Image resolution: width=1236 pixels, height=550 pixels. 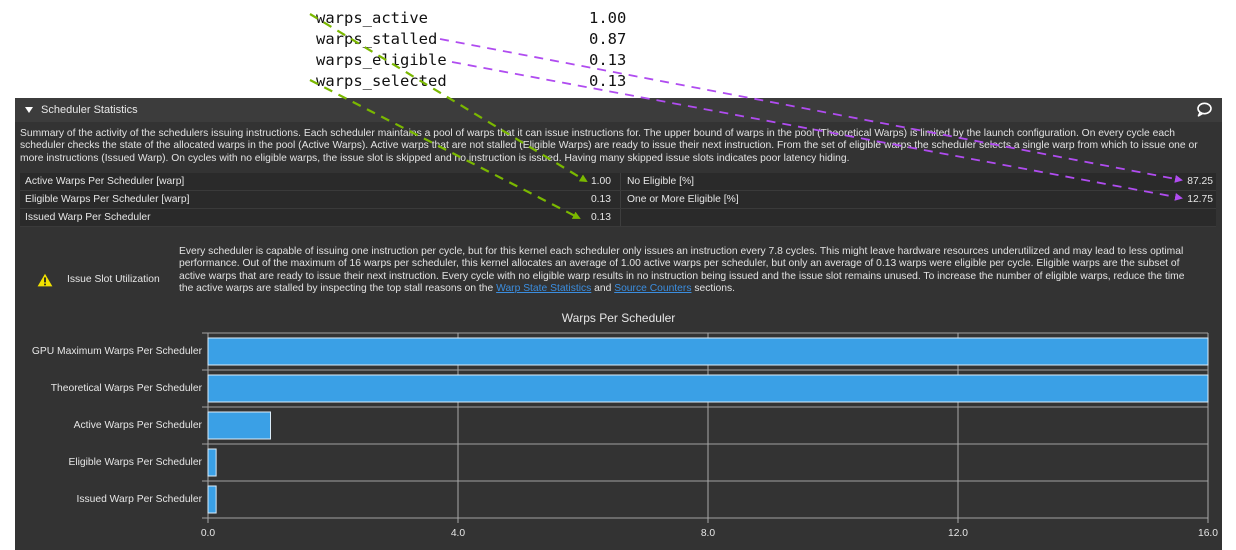 I want to click on x-tick-label: 0.0, so click(x=208, y=533).